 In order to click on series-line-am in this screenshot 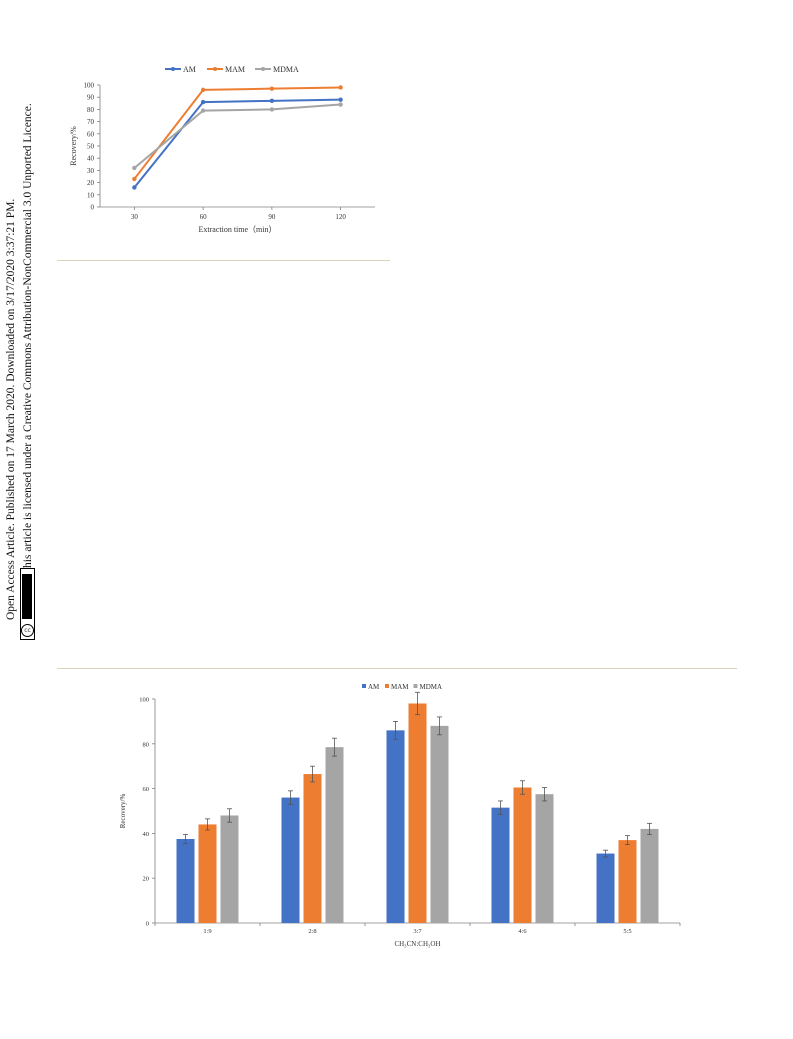, I will do `click(237, 143)`.